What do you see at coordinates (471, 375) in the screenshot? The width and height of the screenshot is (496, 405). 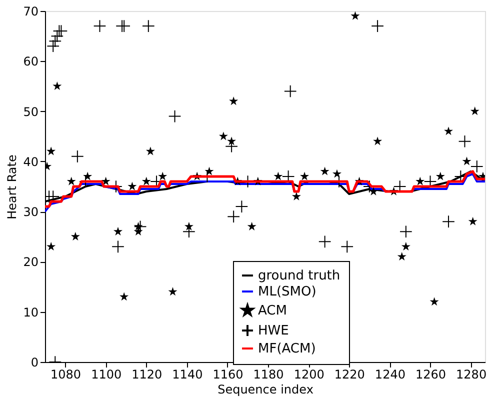 I see `x-tick-label: 1280` at bounding box center [471, 375].